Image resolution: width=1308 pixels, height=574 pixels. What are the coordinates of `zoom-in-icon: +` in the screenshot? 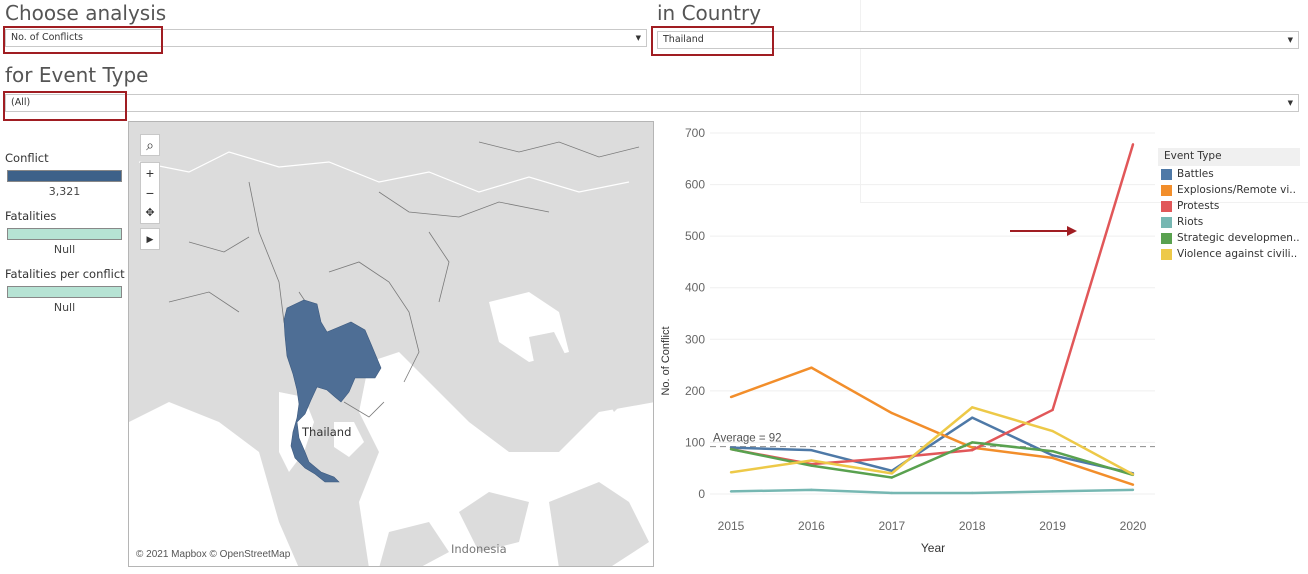 It's located at (150, 173).